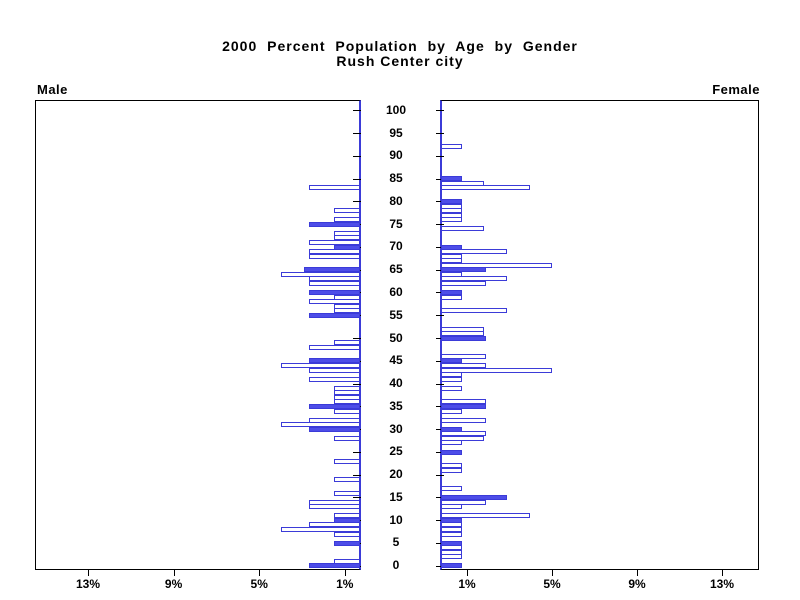 The height and width of the screenshot is (600, 800). Describe the element at coordinates (396, 542) in the screenshot. I see `age-axis-label-5: 5` at that location.